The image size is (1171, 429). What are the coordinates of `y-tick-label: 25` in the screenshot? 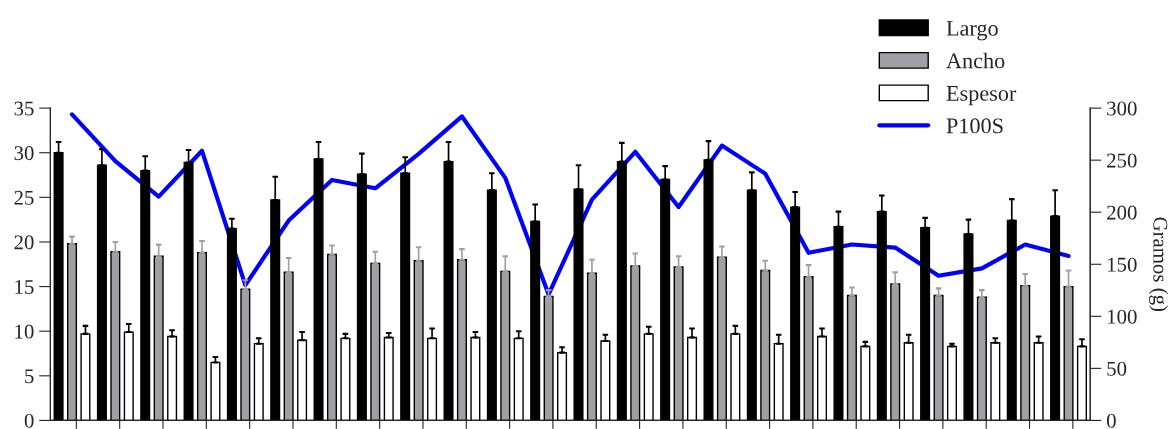 It's located at (24, 197).